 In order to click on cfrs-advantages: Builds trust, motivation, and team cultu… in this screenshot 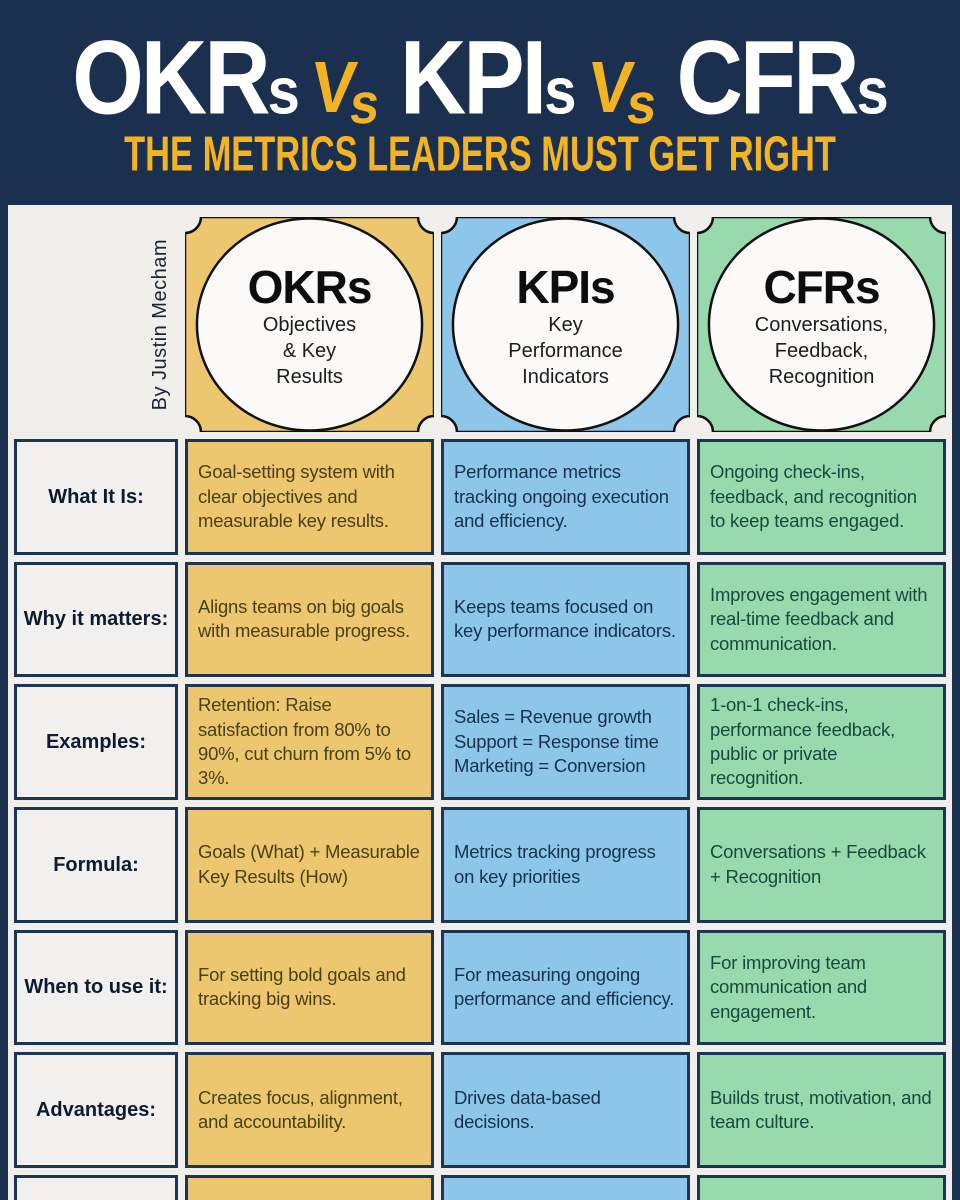, I will do `click(821, 1110)`.